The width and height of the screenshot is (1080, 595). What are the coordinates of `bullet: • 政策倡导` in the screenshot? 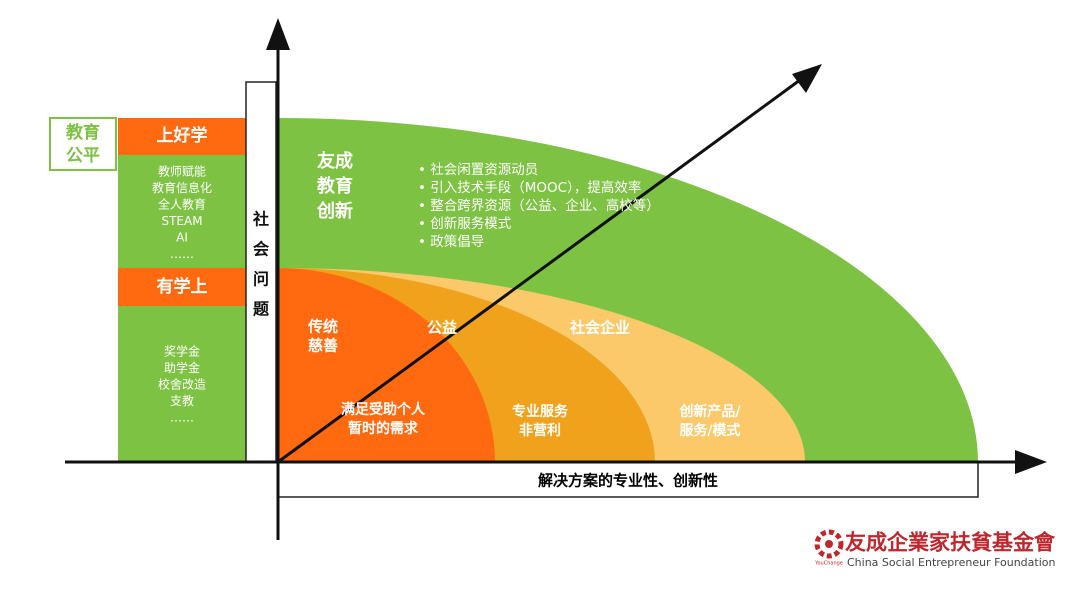 It's located at (451, 241).